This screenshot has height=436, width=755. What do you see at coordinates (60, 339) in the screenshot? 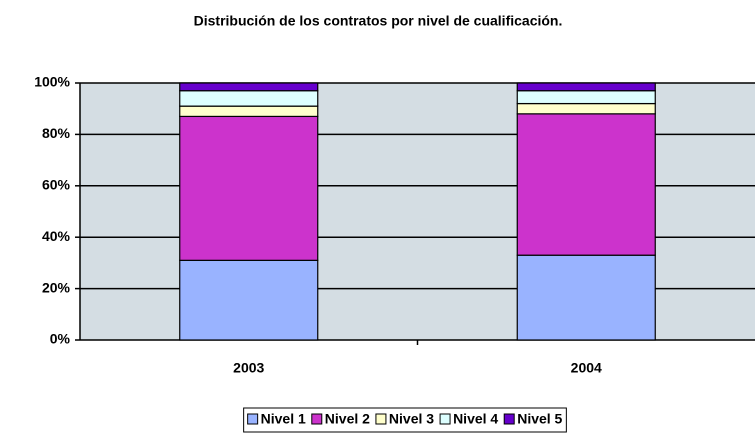
I see `y-tick-label: 0%` at bounding box center [60, 339].